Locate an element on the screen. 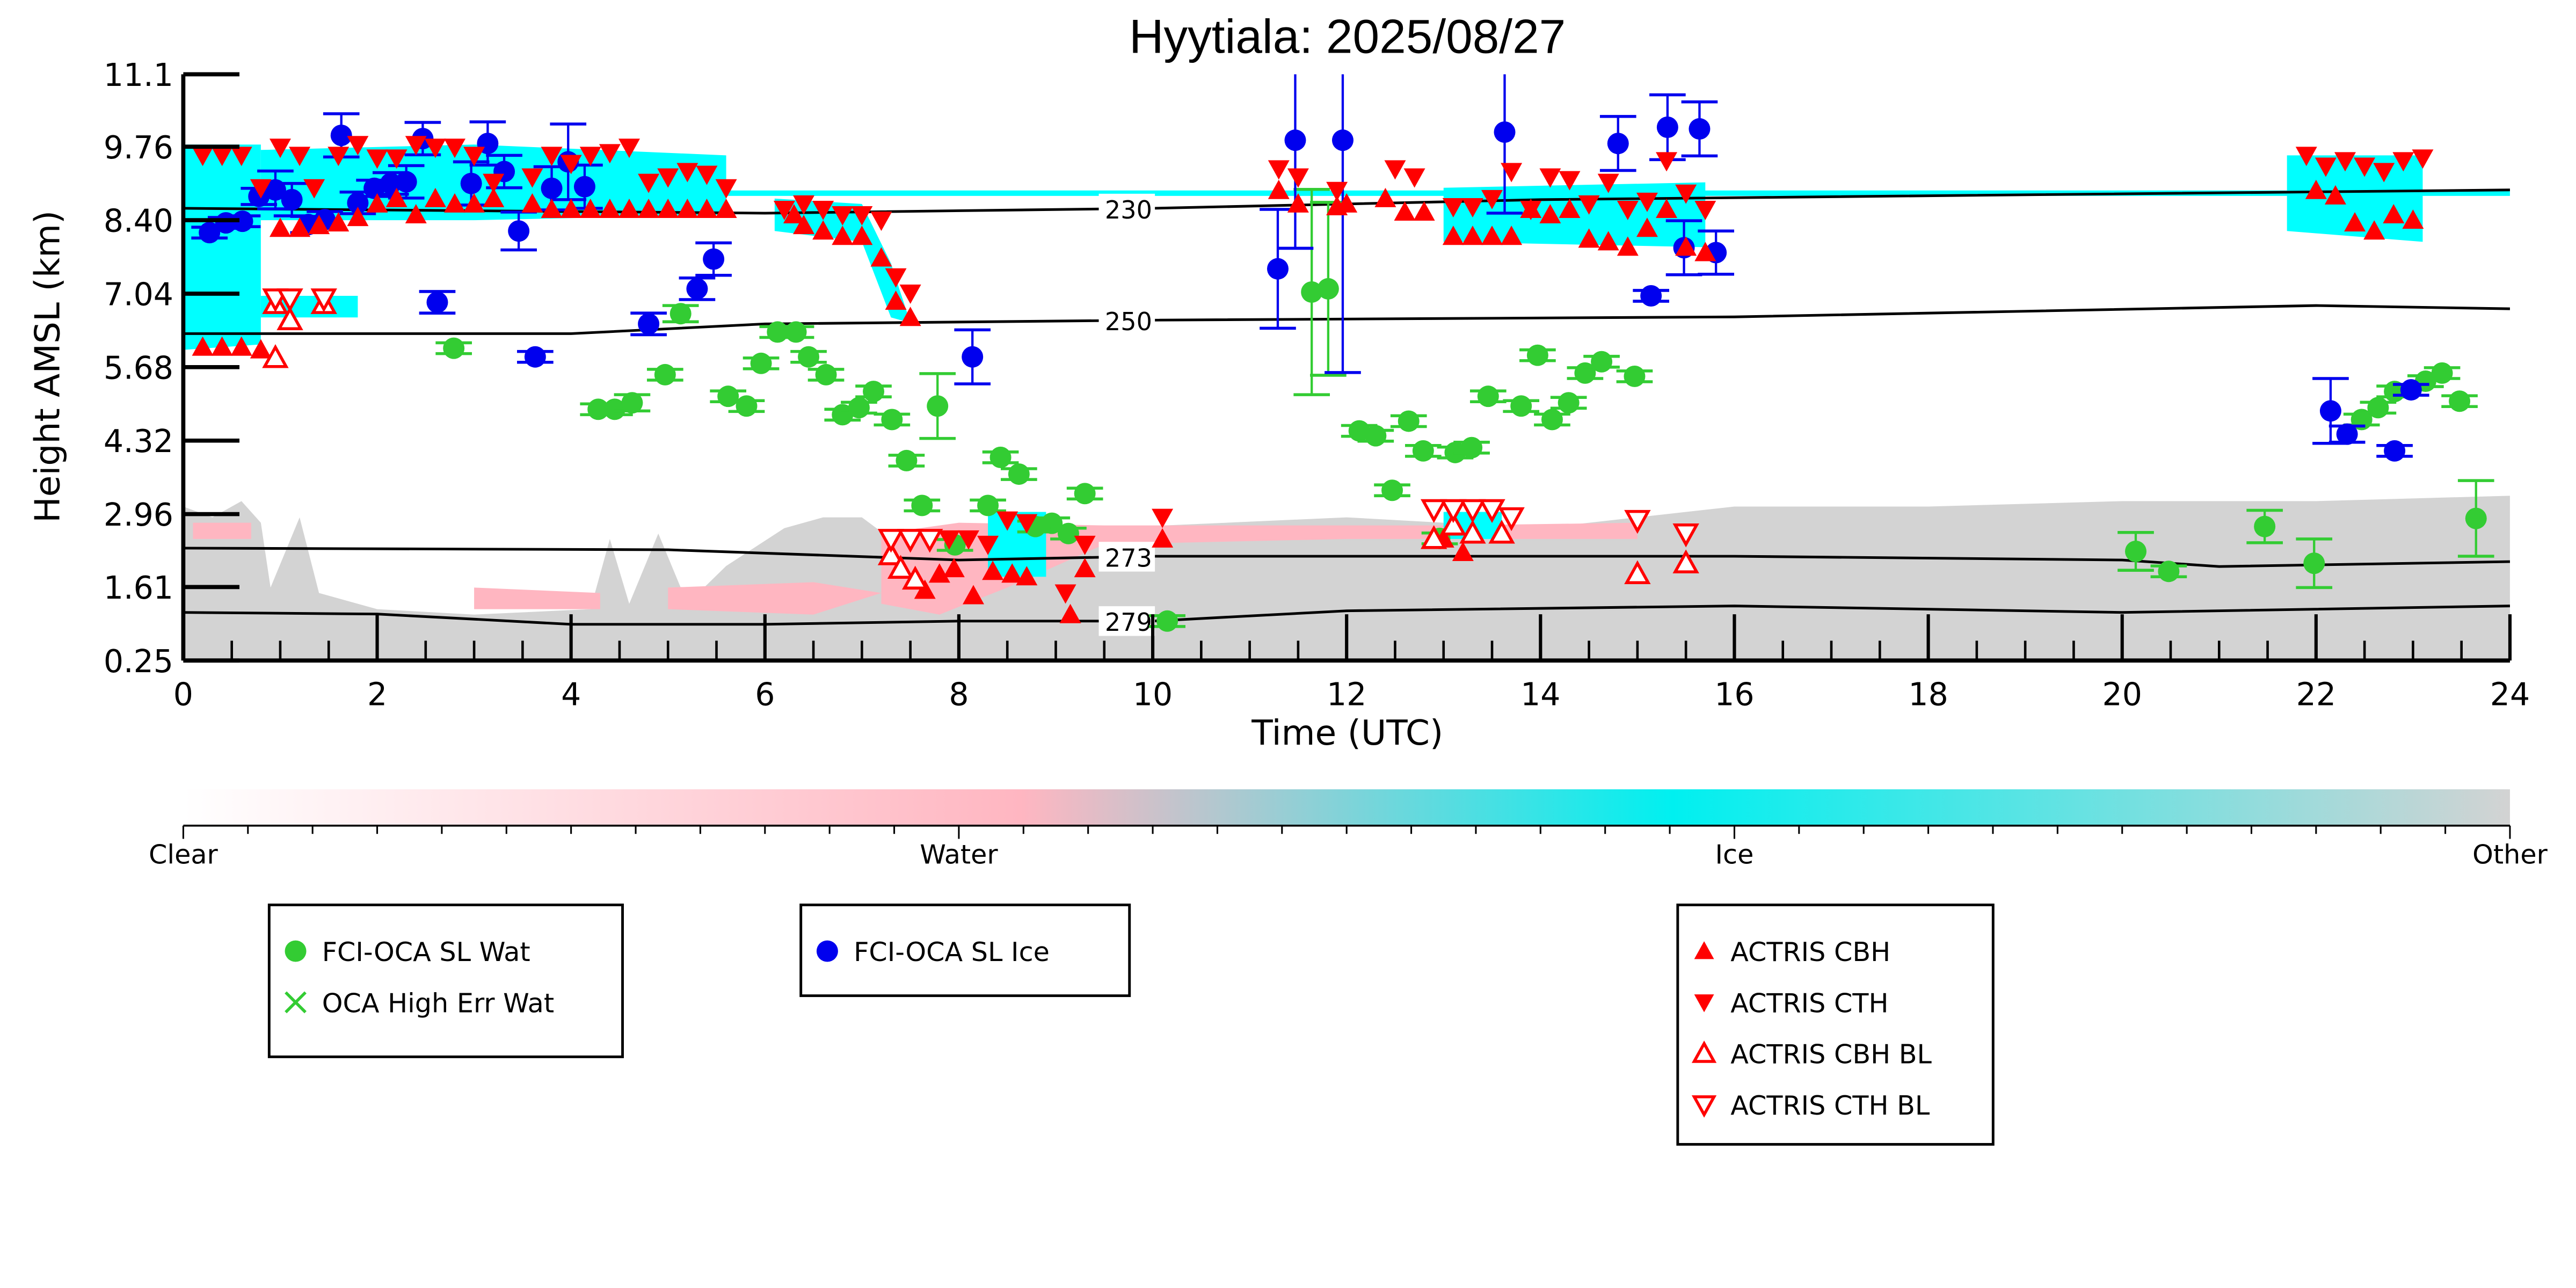 The image size is (2576, 1288). legend-frame is located at coordinates (965, 950).